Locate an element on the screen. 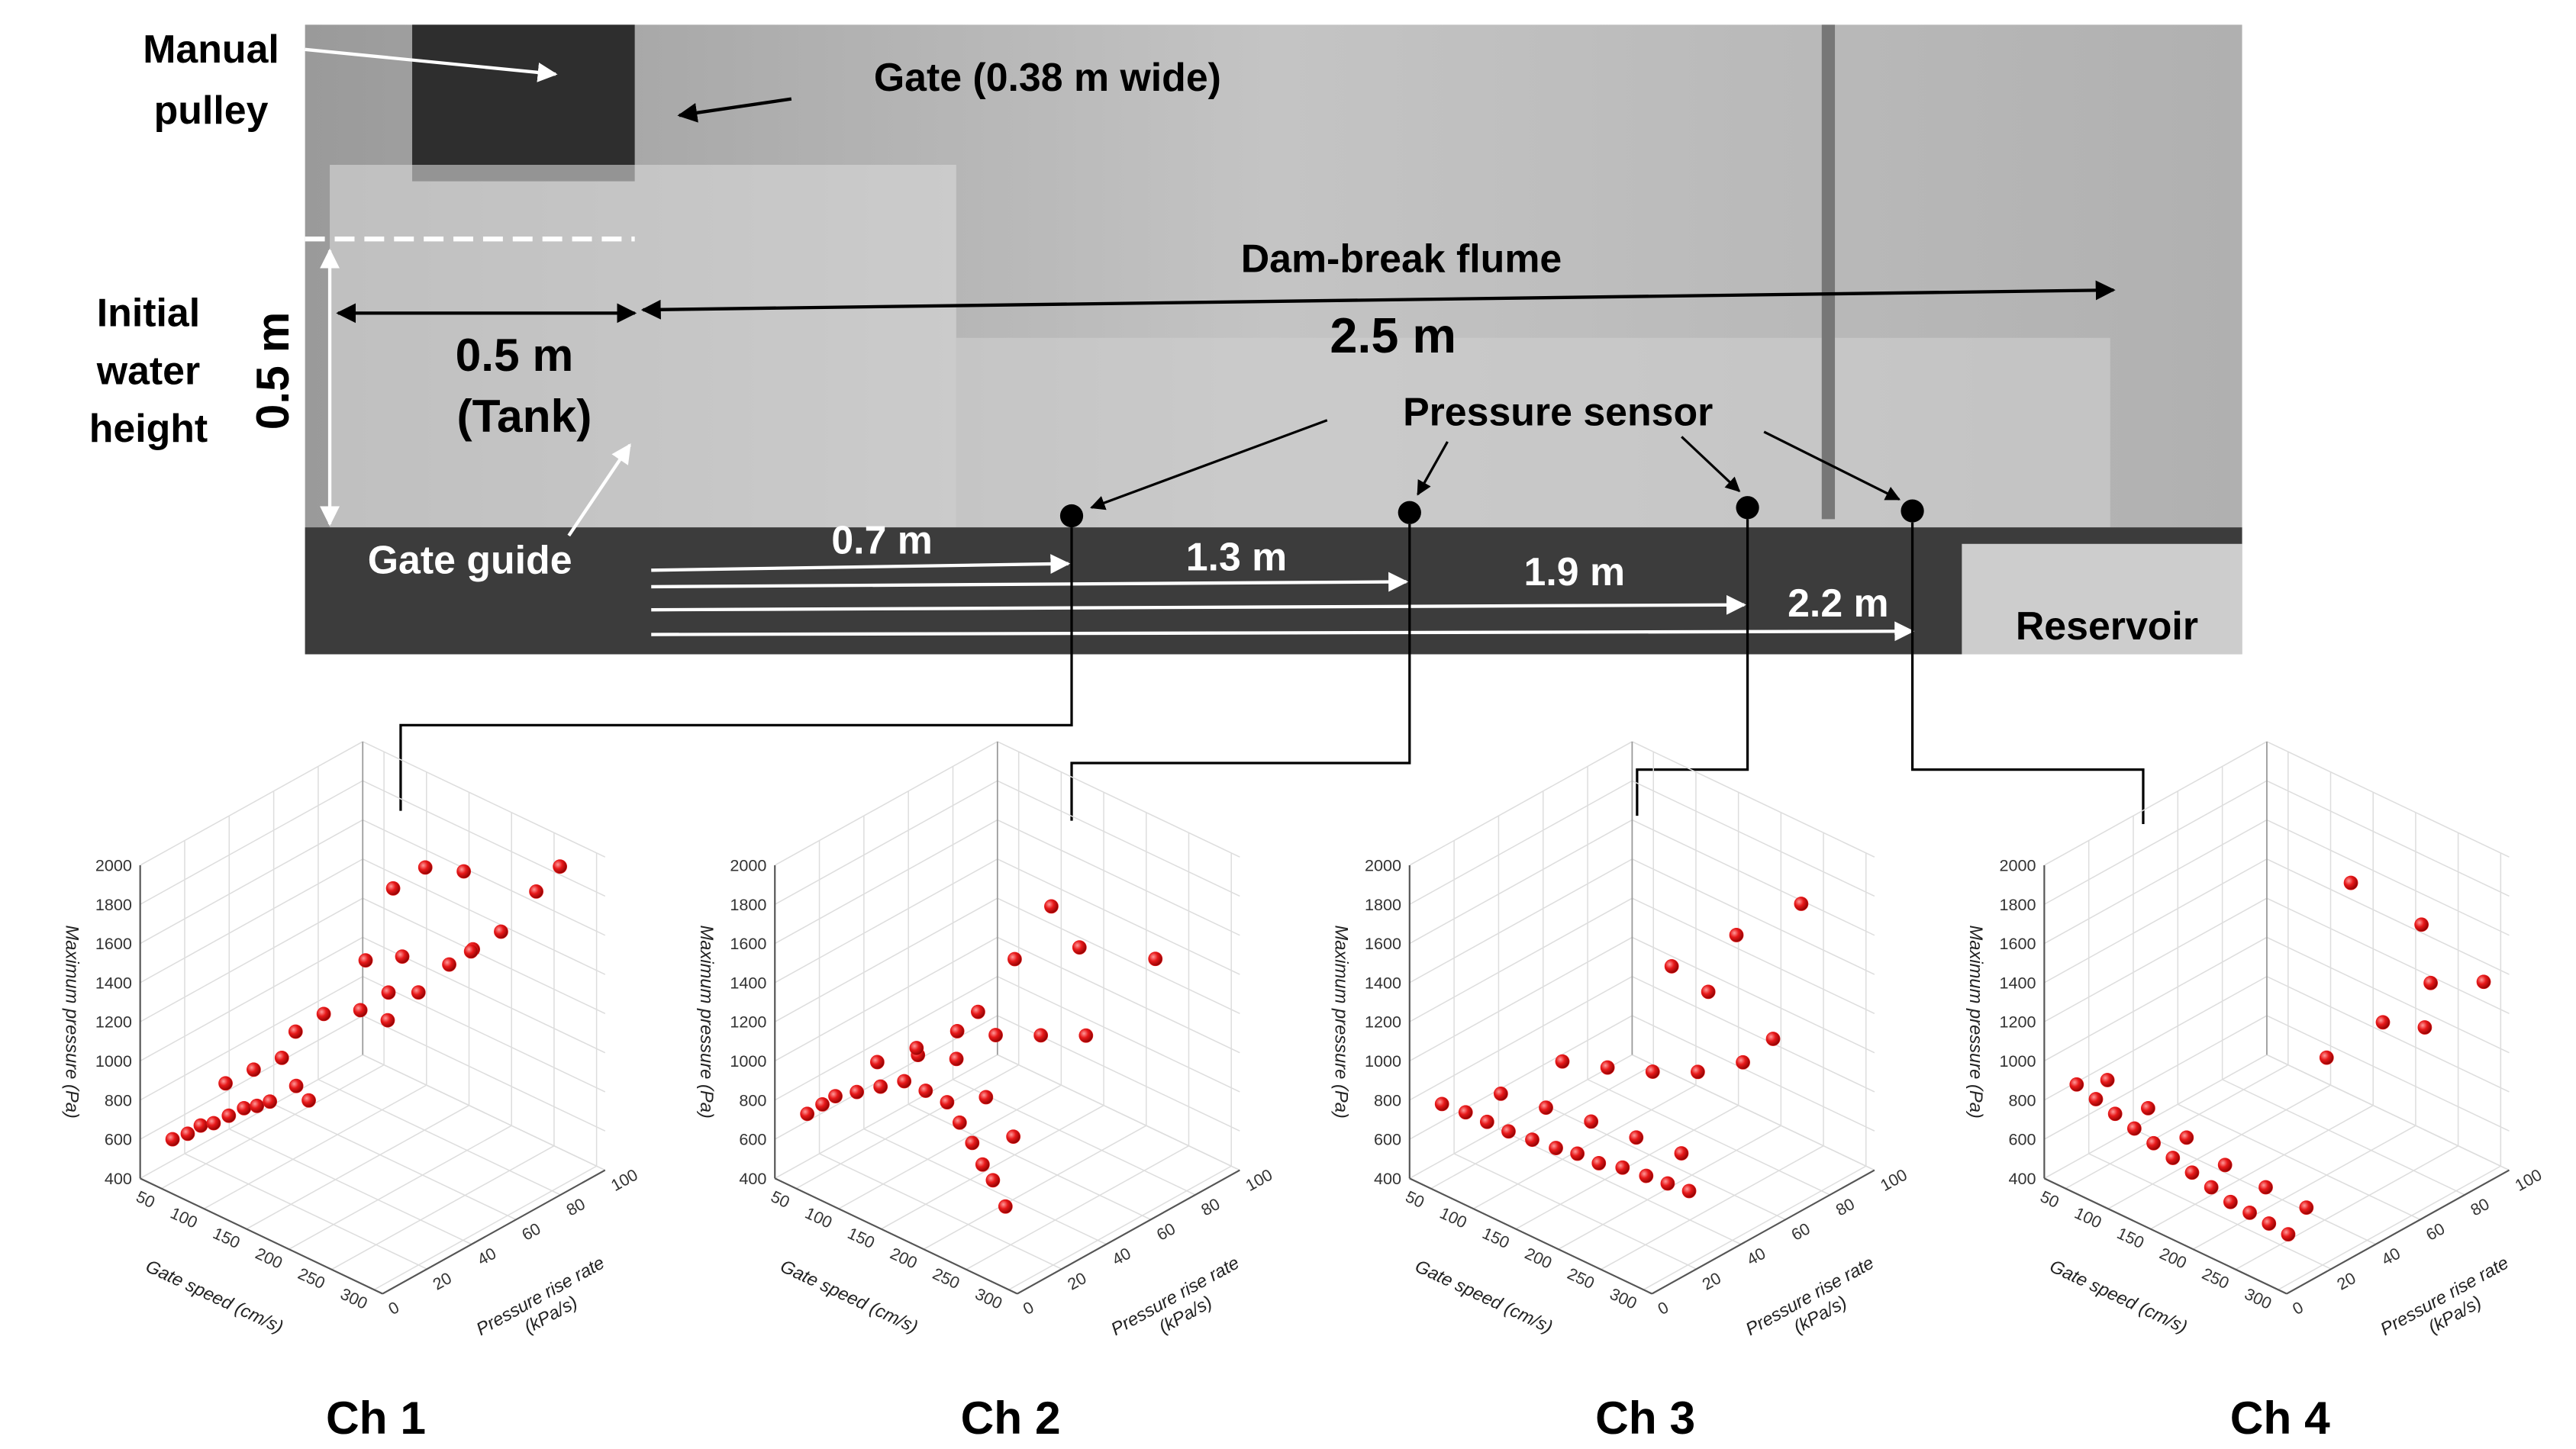  distance-arrow is located at coordinates (861, 564).